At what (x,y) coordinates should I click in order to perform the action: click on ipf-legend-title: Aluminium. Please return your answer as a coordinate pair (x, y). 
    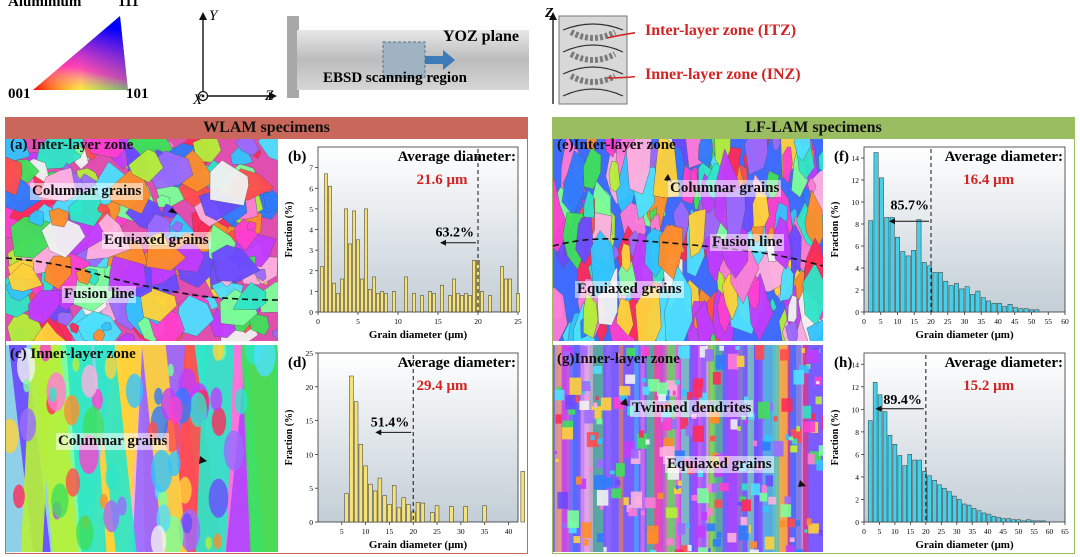
    Looking at the image, I should click on (44, 5).